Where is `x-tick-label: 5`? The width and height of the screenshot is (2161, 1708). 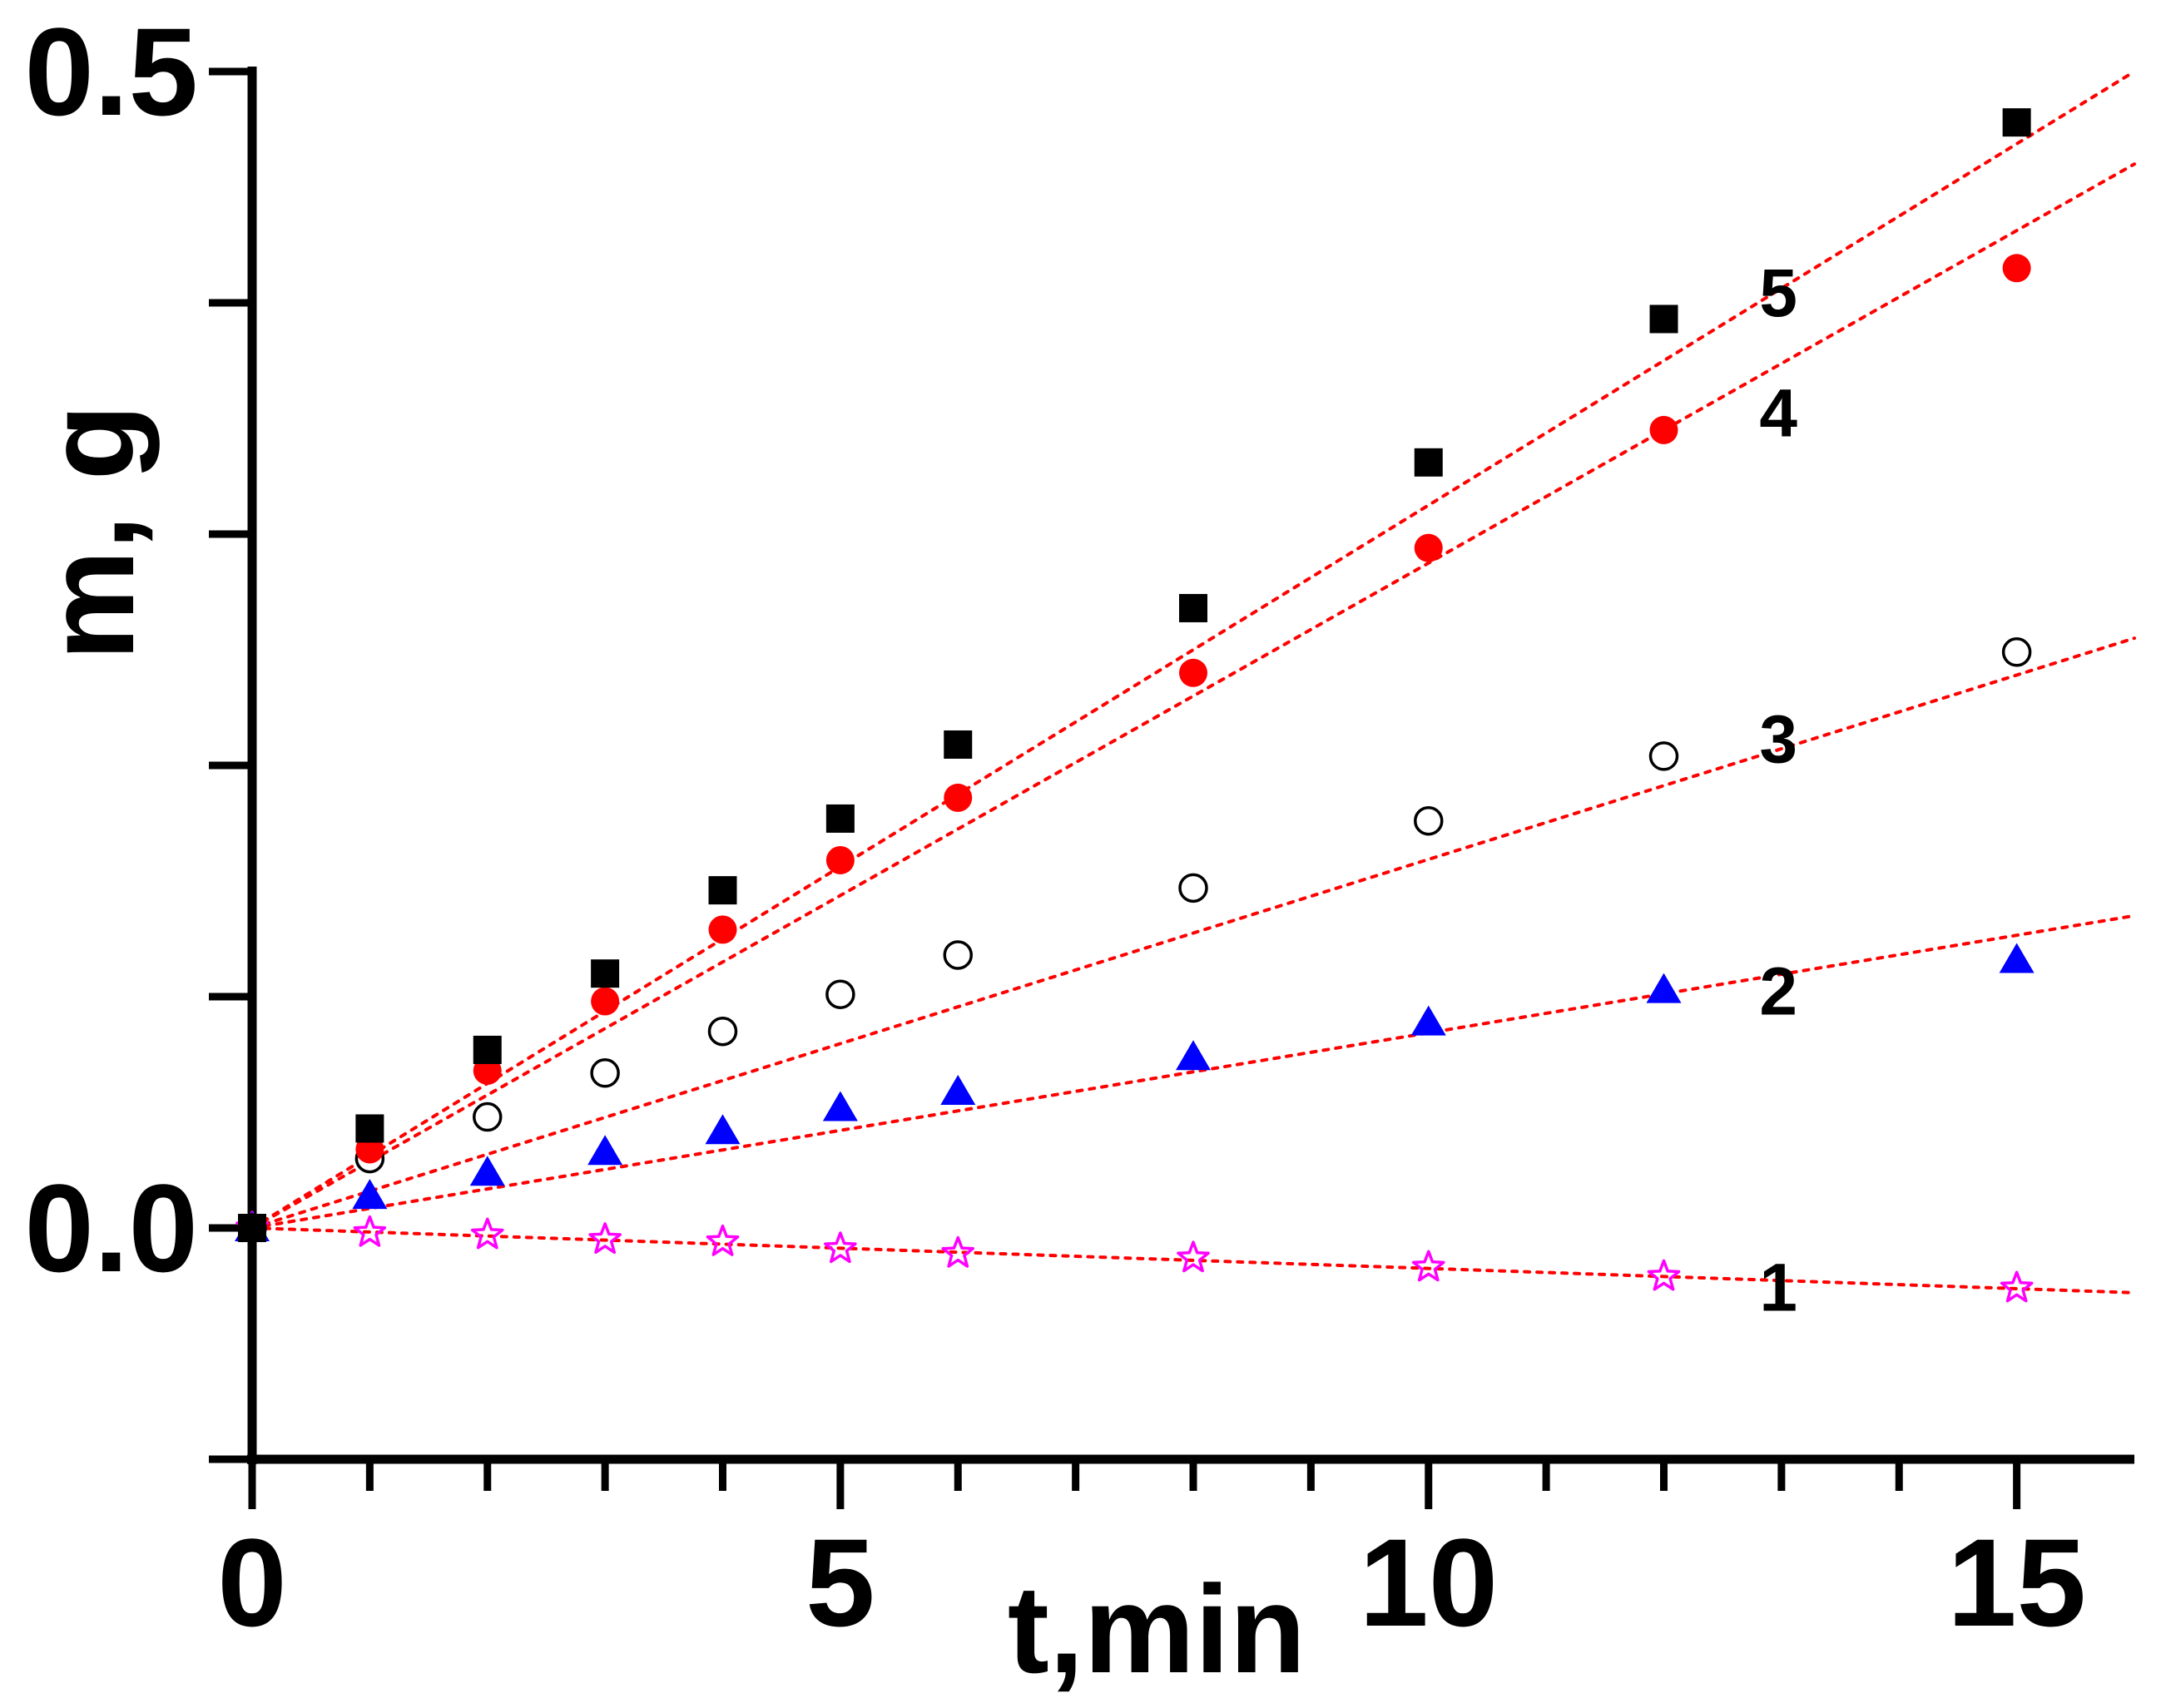
x-tick-label: 5 is located at coordinates (840, 1582).